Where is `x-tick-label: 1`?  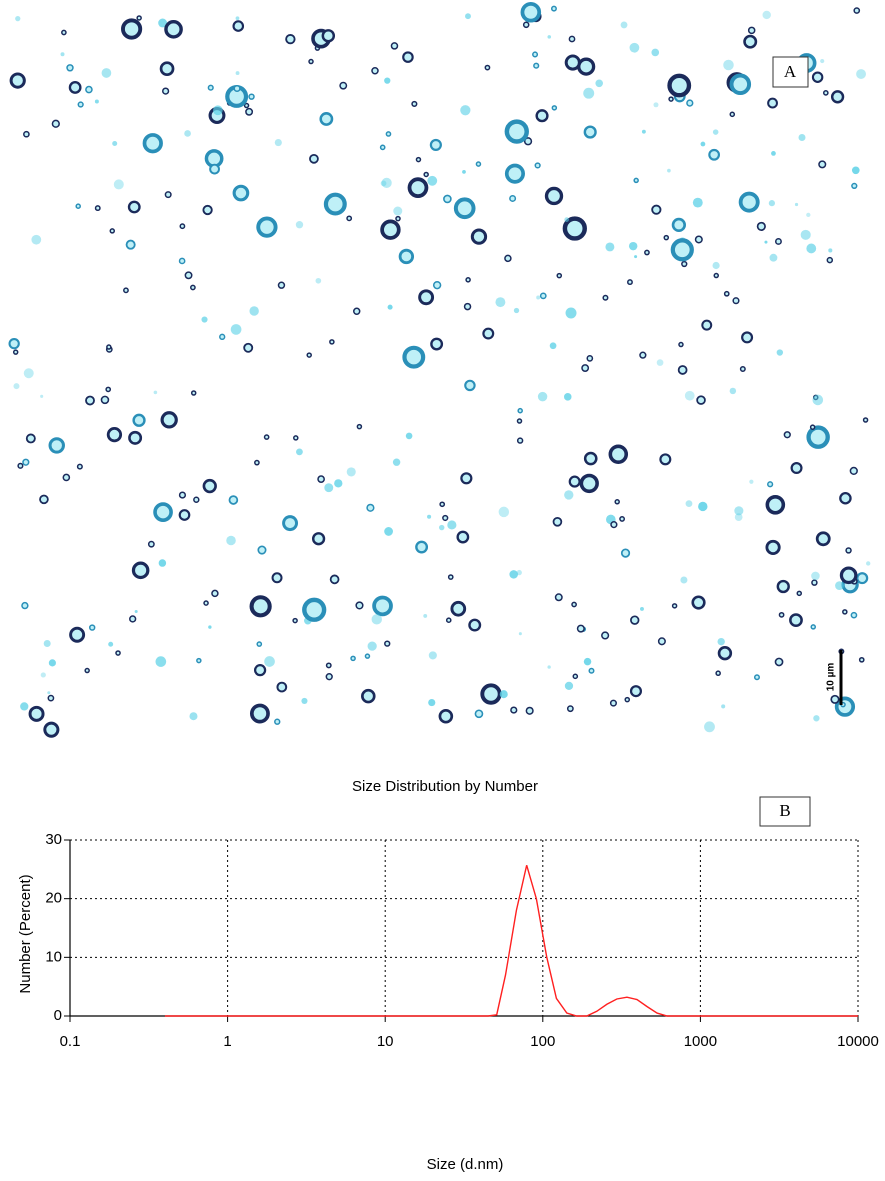 x-tick-label: 1 is located at coordinates (227, 1041).